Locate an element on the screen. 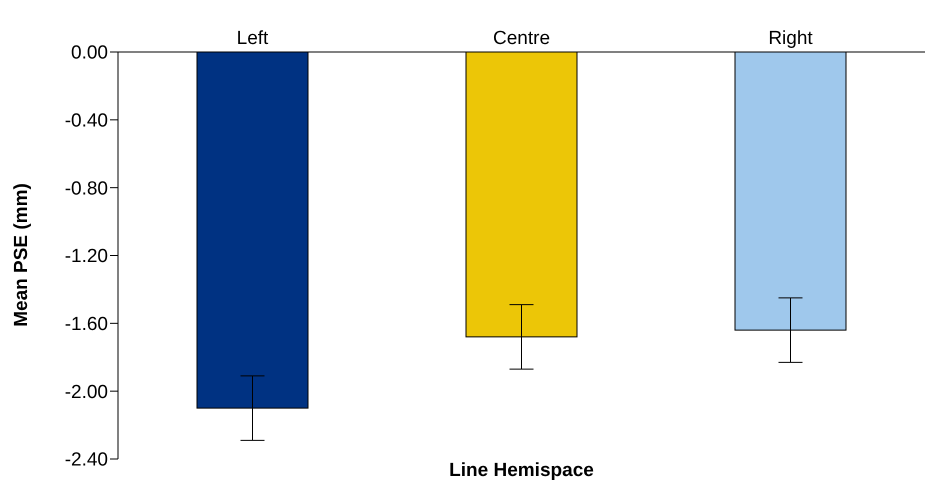 The width and height of the screenshot is (933, 491). x-axis-title: Line Hemispace is located at coordinates (521, 471).